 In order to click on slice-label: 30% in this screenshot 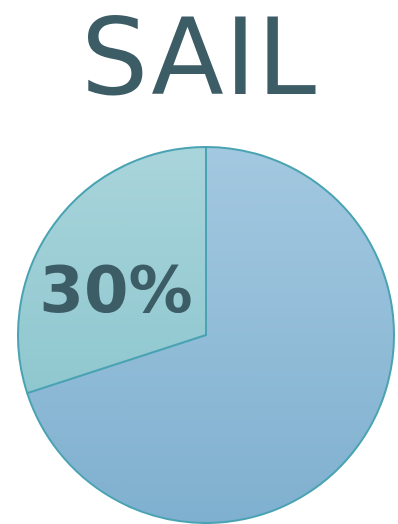, I will do `click(115, 291)`.